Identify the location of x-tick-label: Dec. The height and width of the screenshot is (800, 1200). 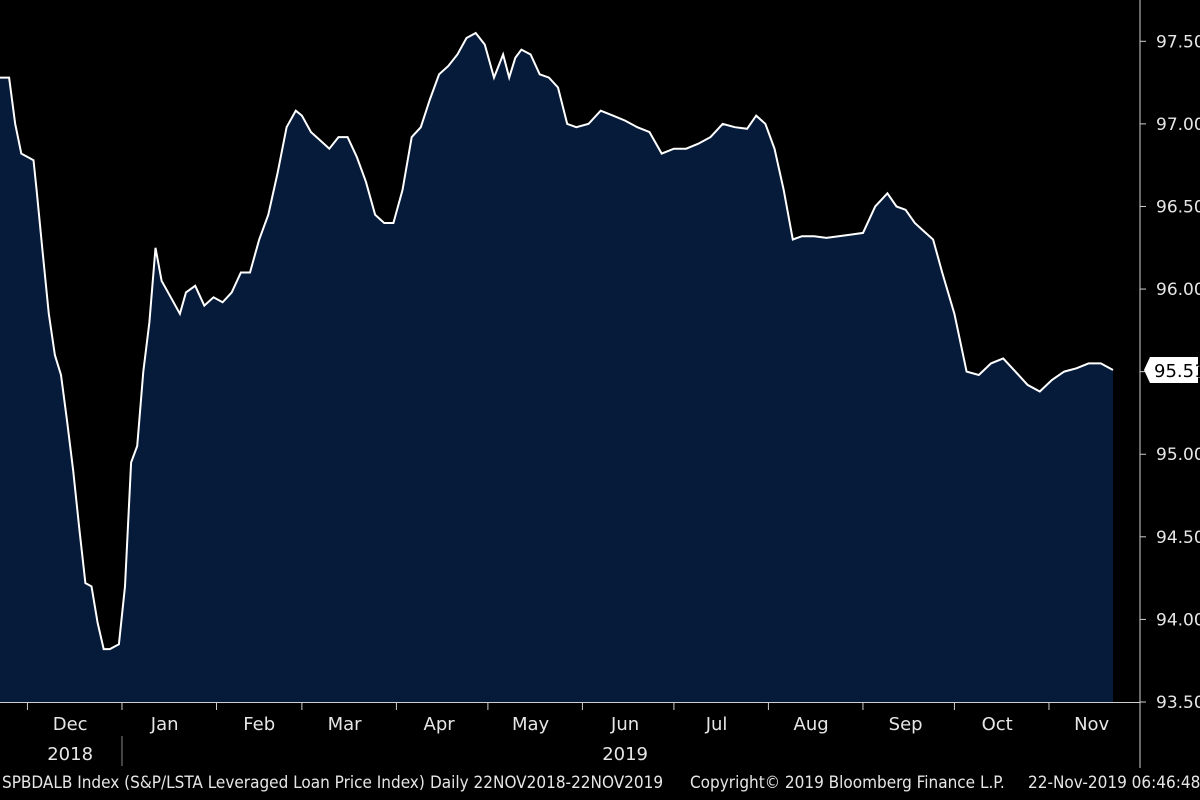
(70, 724).